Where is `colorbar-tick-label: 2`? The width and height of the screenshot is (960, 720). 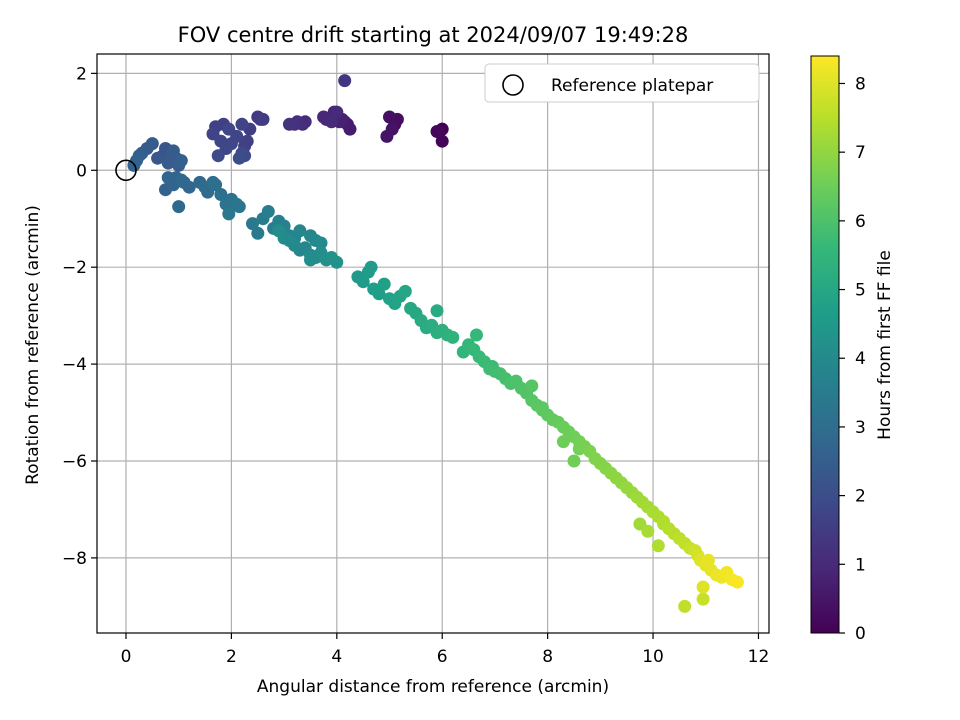
colorbar-tick-label: 2 is located at coordinates (860, 497).